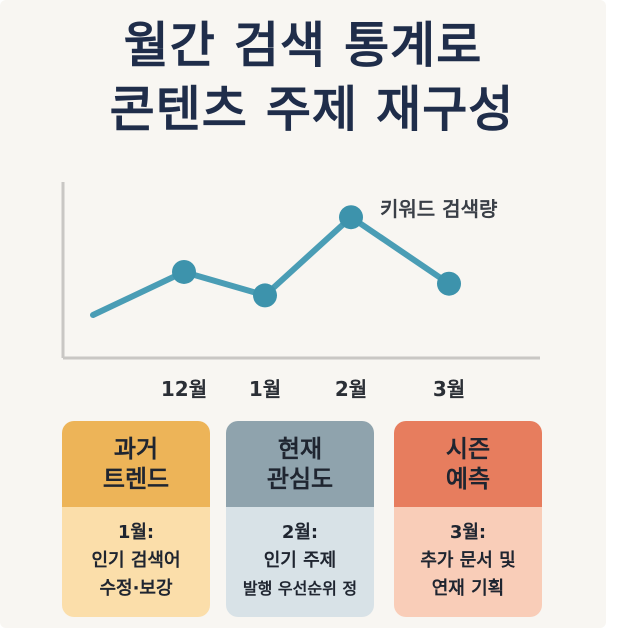 This screenshot has height=628, width=639. I want to click on card-body: 3월: 추가 문서 및 연재 기획, so click(468, 562).